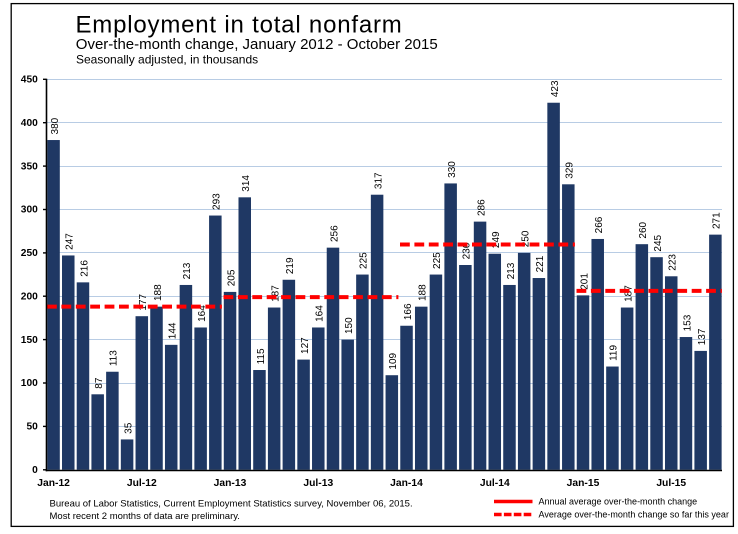 This screenshot has width=738, height=534. What do you see at coordinates (318, 483) in the screenshot?
I see `svg-text: Jul-13` at bounding box center [318, 483].